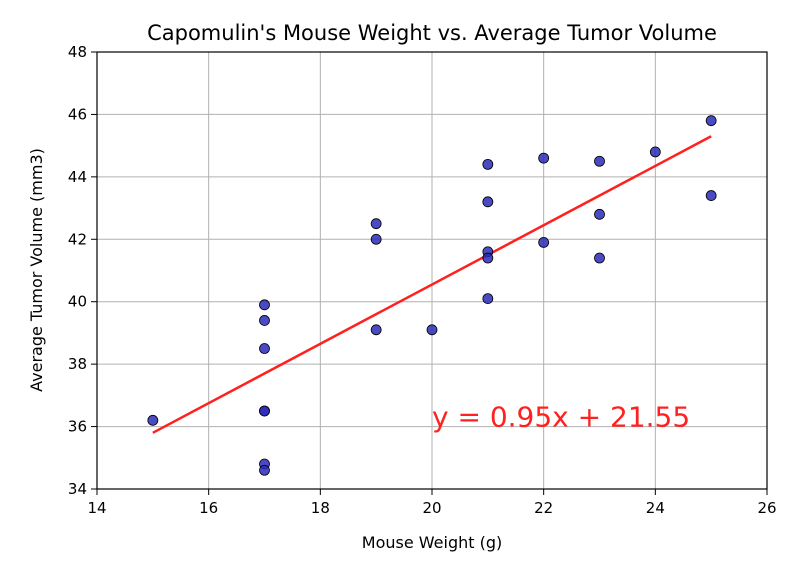 This screenshot has height=576, width=810. Describe the element at coordinates (77, 177) in the screenshot. I see `y-tick-label: 44` at that location.